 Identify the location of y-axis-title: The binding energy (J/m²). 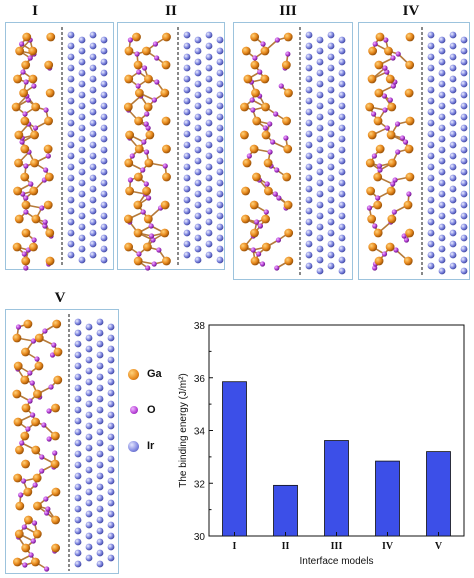
(183, 430).